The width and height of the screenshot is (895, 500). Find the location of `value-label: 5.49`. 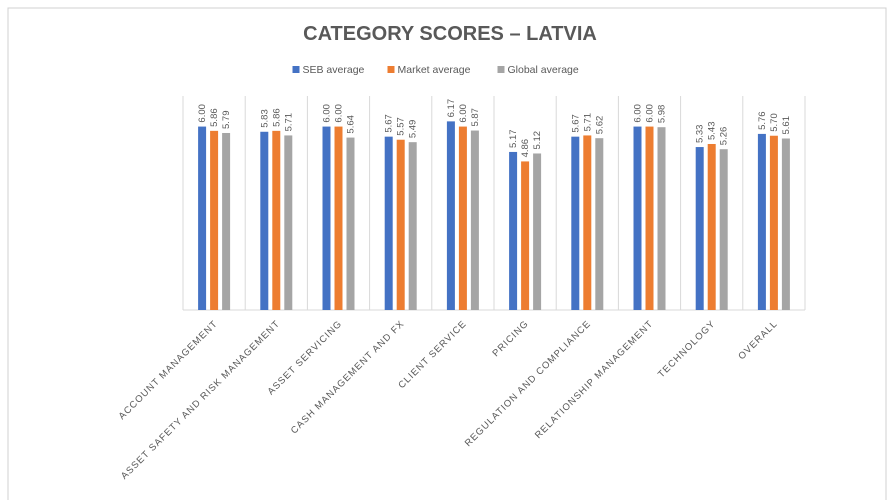

value-label: 5.49 is located at coordinates (413, 129).